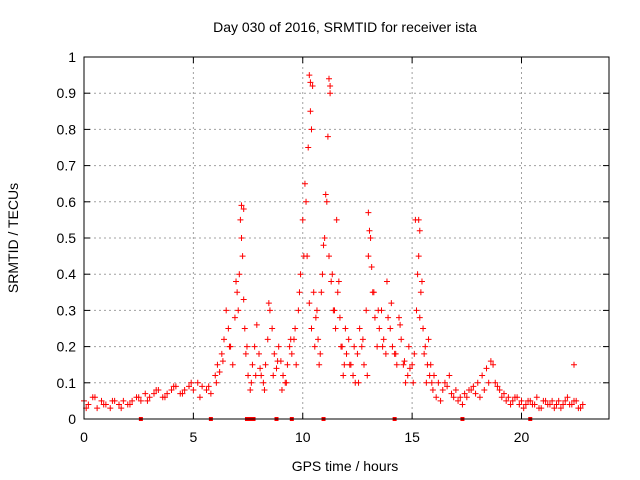 The image size is (640, 480). Describe the element at coordinates (67, 202) in the screenshot. I see `y-tick-label: 0.6` at that location.